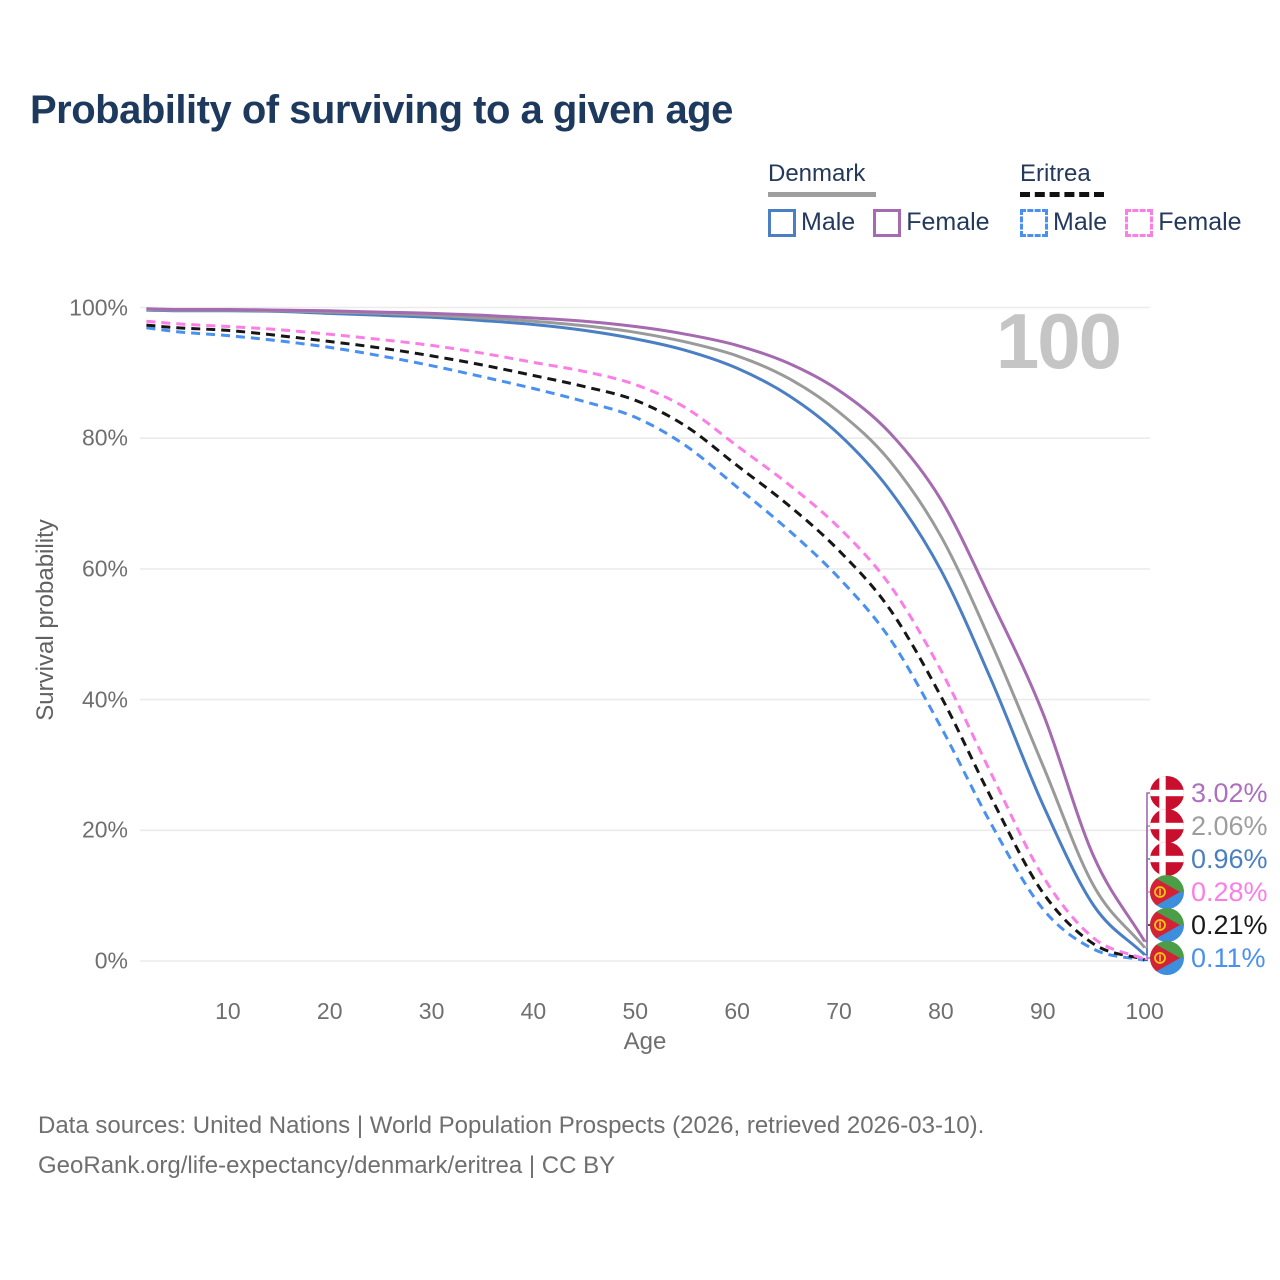 The width and height of the screenshot is (1280, 1280). I want to click on end-label-value: 2.06%, so click(1229, 825).